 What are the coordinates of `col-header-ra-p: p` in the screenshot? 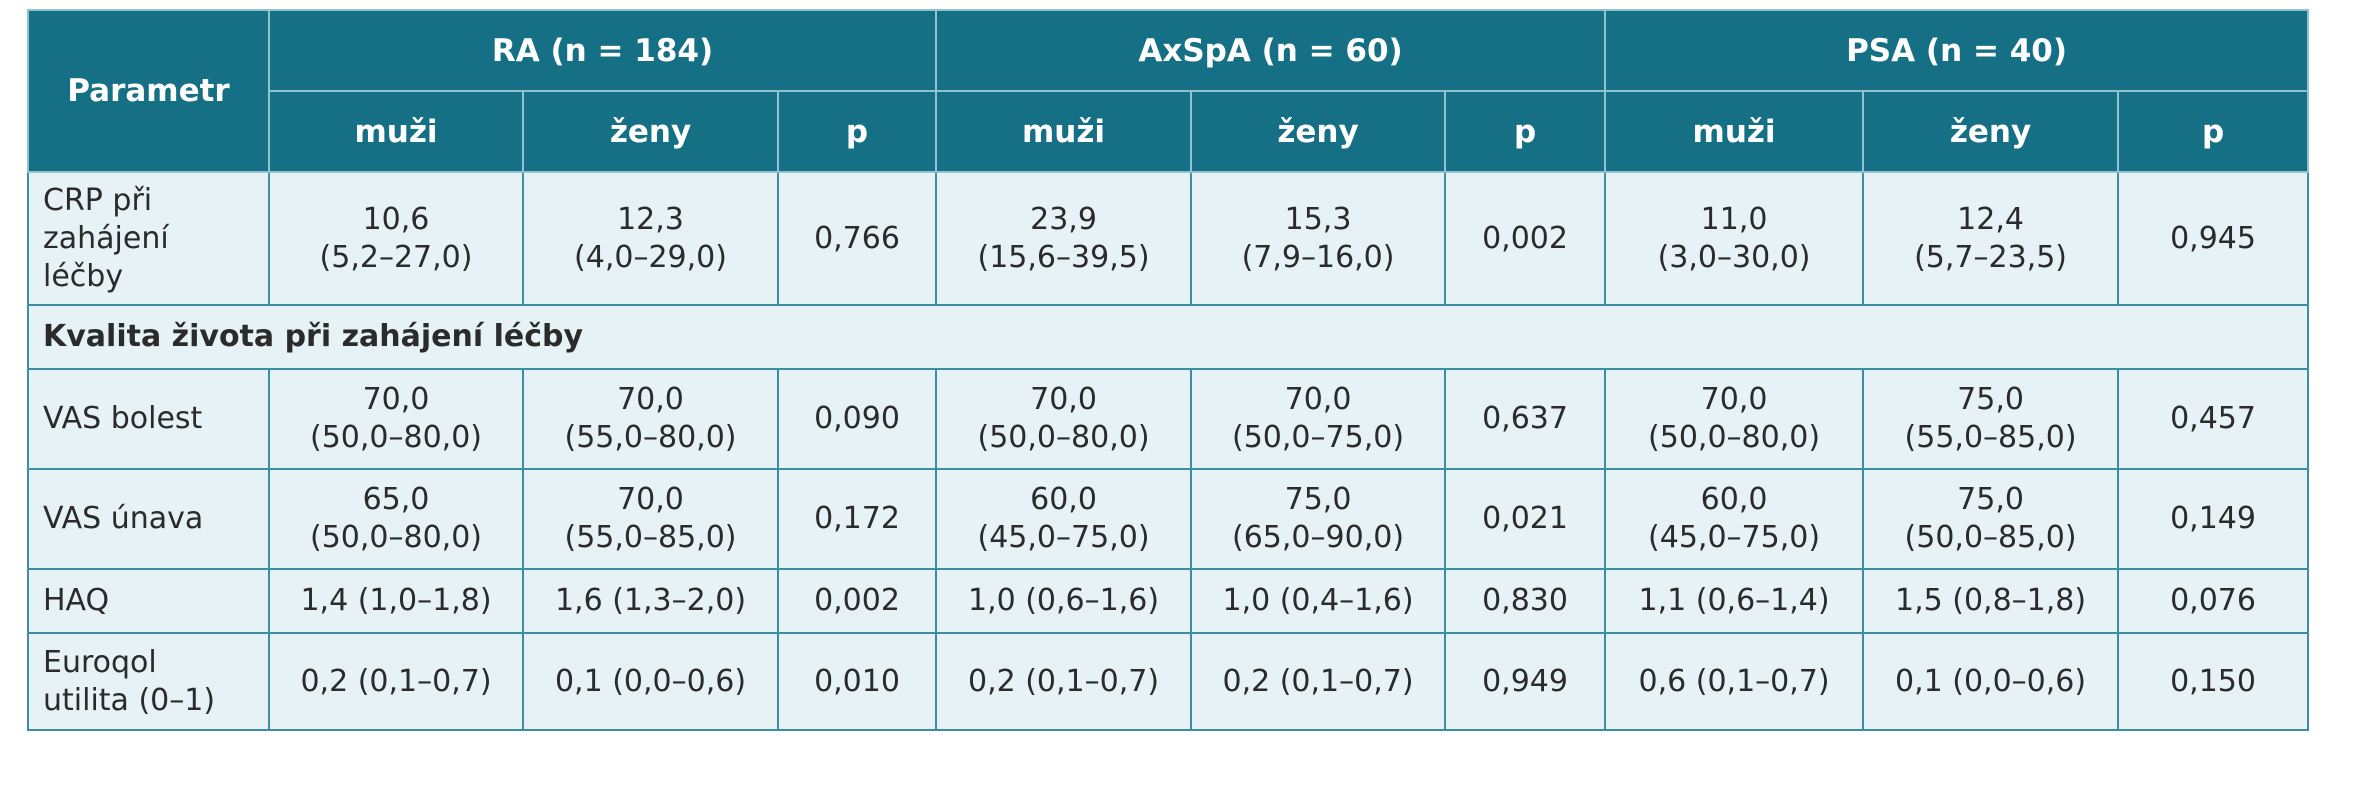 It's located at (857, 131).